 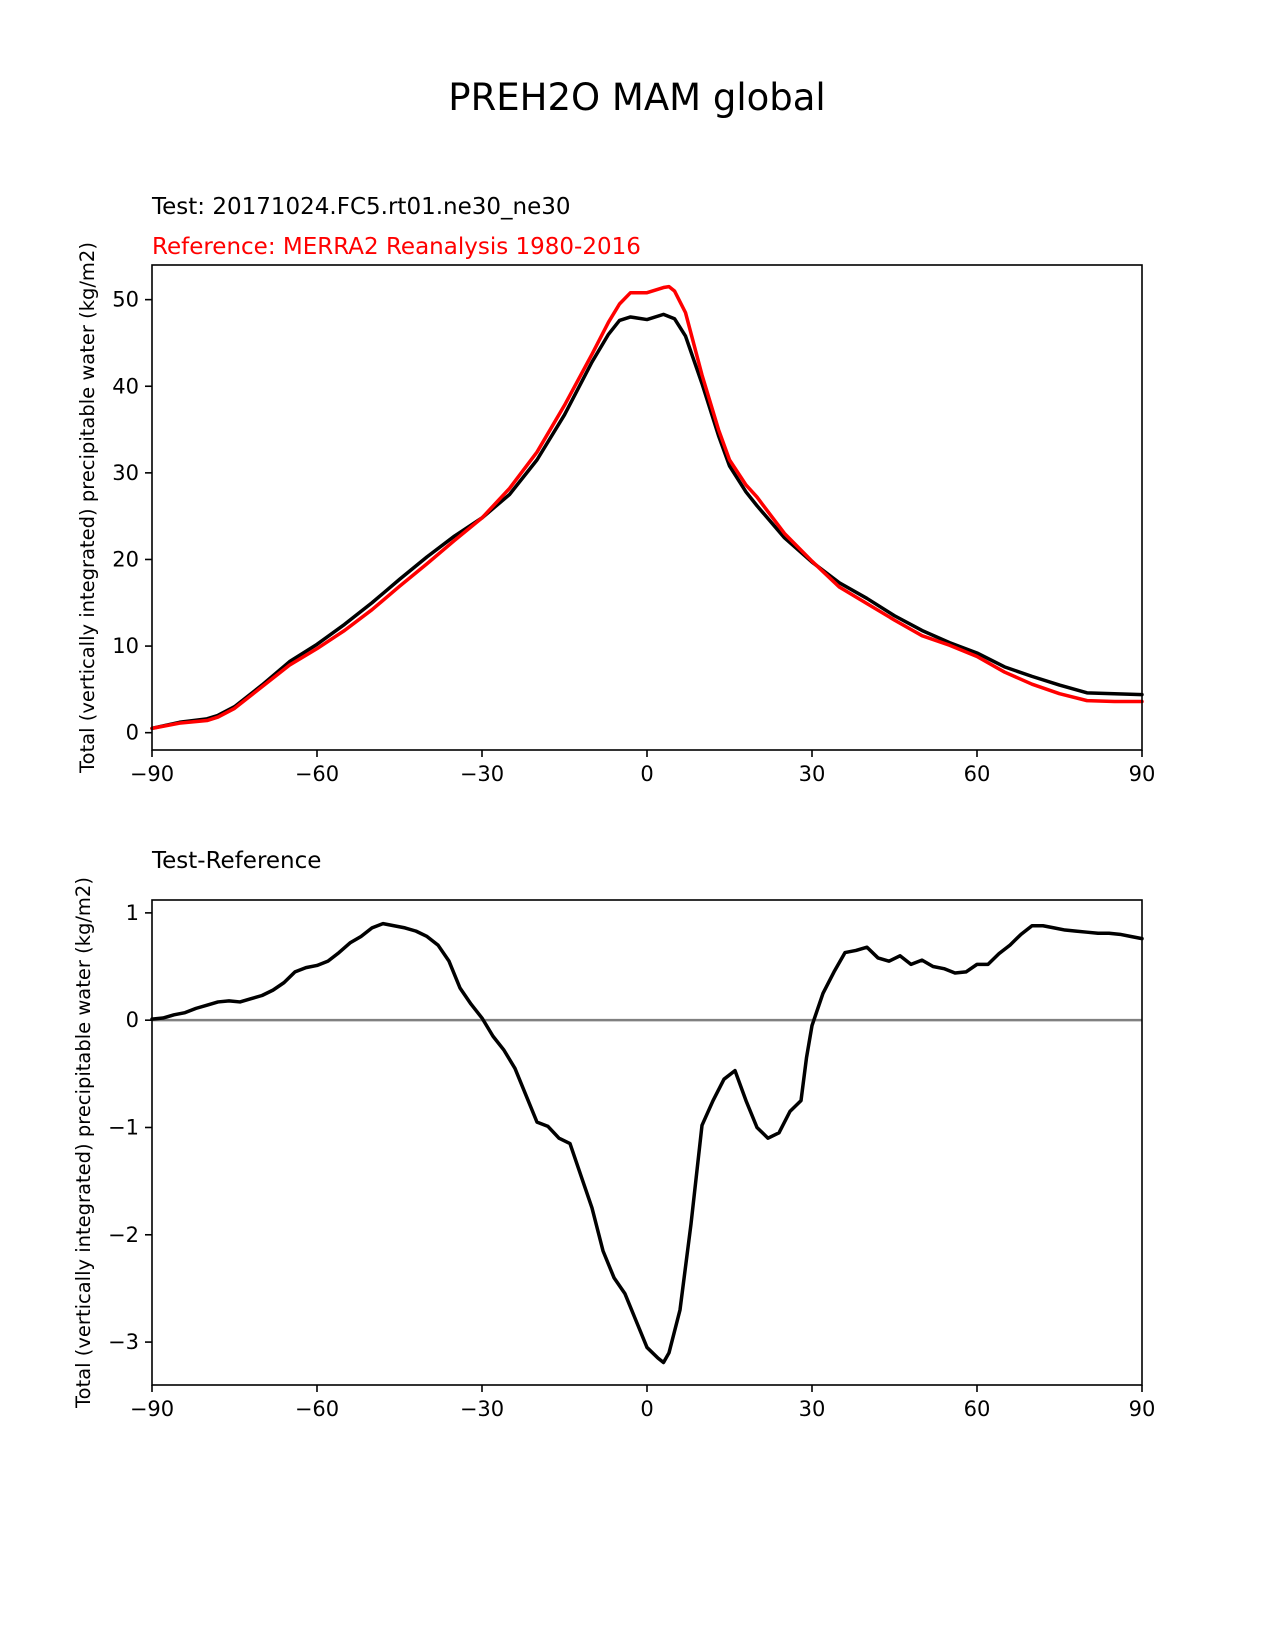 I want to click on y-tick-label: 50, so click(x=125, y=300).